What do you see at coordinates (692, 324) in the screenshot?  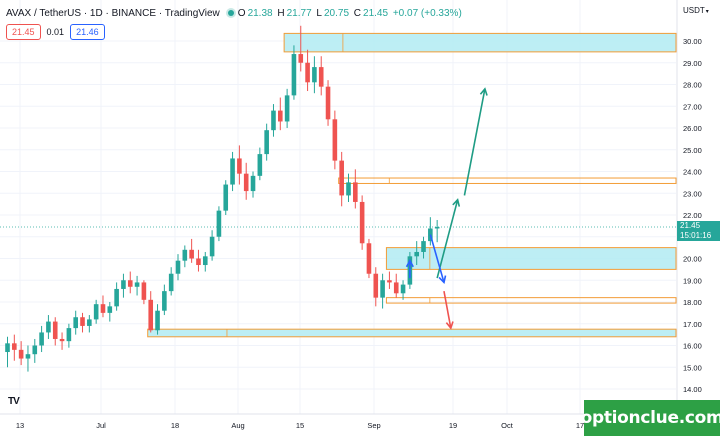 I see `y-tick-label: 17.00` at bounding box center [692, 324].